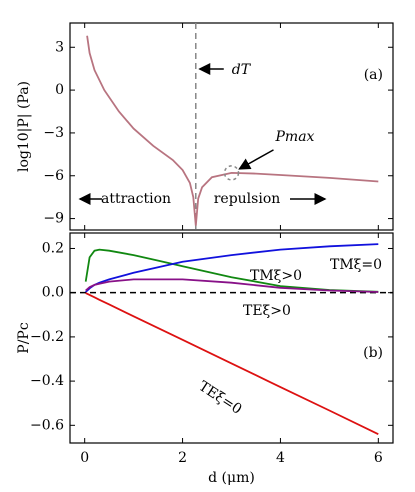 The height and width of the screenshot is (492, 415). What do you see at coordinates (276, 276) in the screenshot?
I see `series-label: TMξ>0` at bounding box center [276, 276].